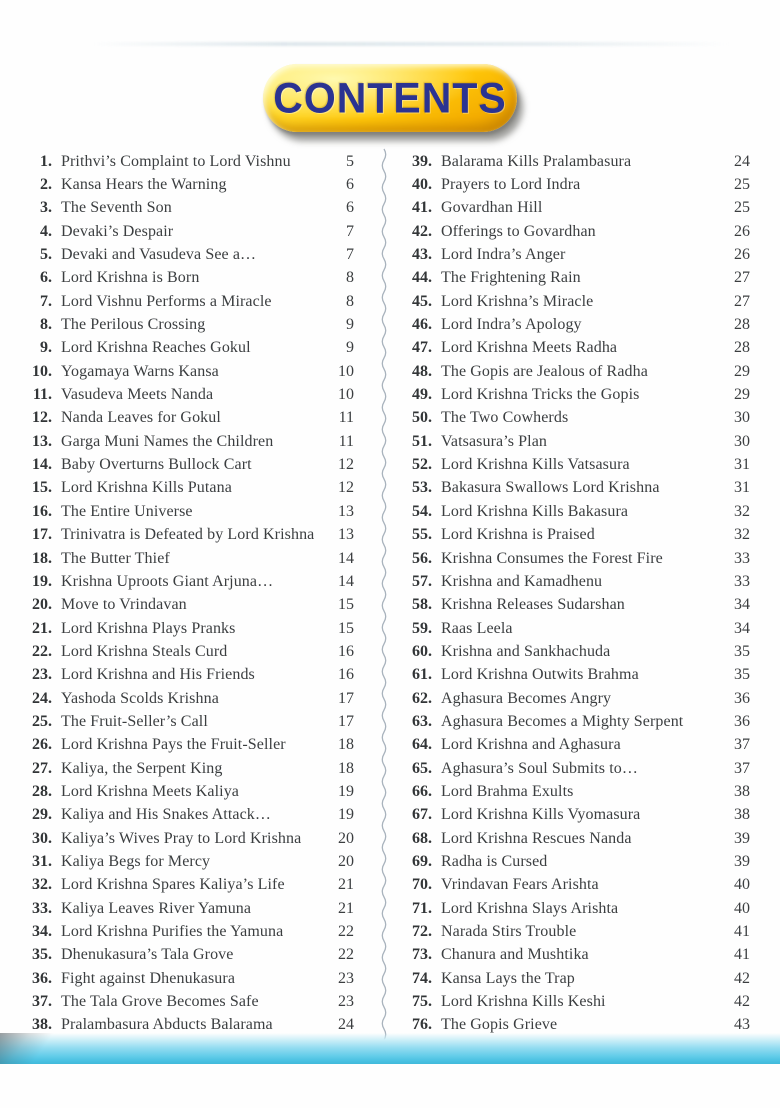 The width and height of the screenshot is (780, 1108). What do you see at coordinates (346, 465) in the screenshot?
I see `toc-entry-page-number: 12` at bounding box center [346, 465].